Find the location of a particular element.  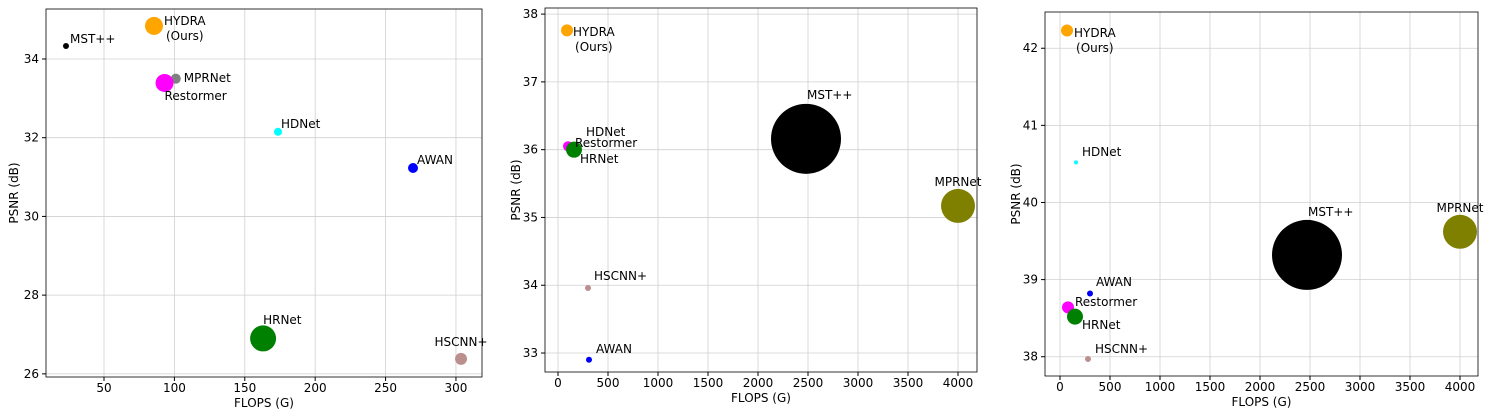

x-tick-label: 250 is located at coordinates (385, 388).